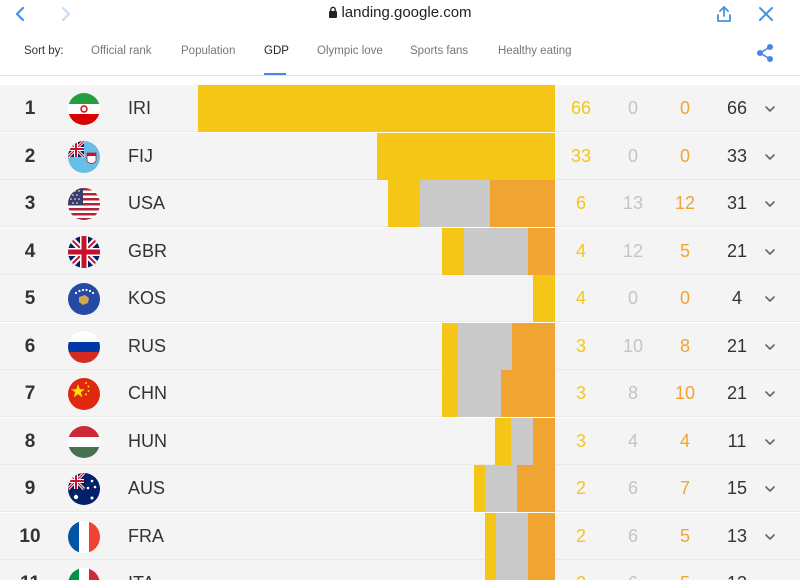  Describe the element at coordinates (765, 53) in the screenshot. I see `share-button` at that location.